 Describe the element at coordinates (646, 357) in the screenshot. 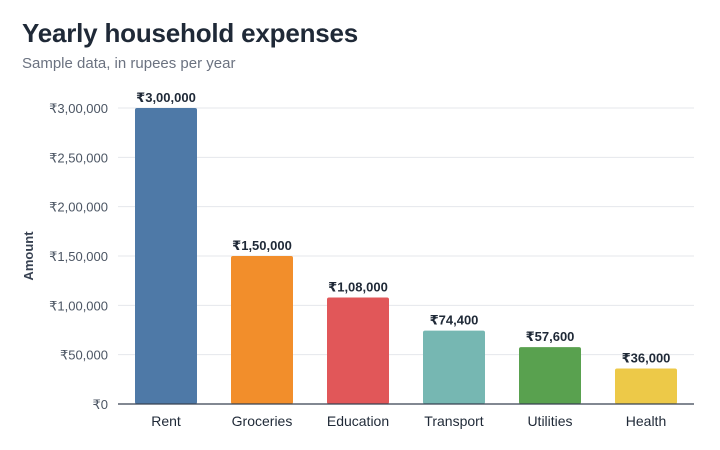

I see `value-label: ₹36,000` at that location.